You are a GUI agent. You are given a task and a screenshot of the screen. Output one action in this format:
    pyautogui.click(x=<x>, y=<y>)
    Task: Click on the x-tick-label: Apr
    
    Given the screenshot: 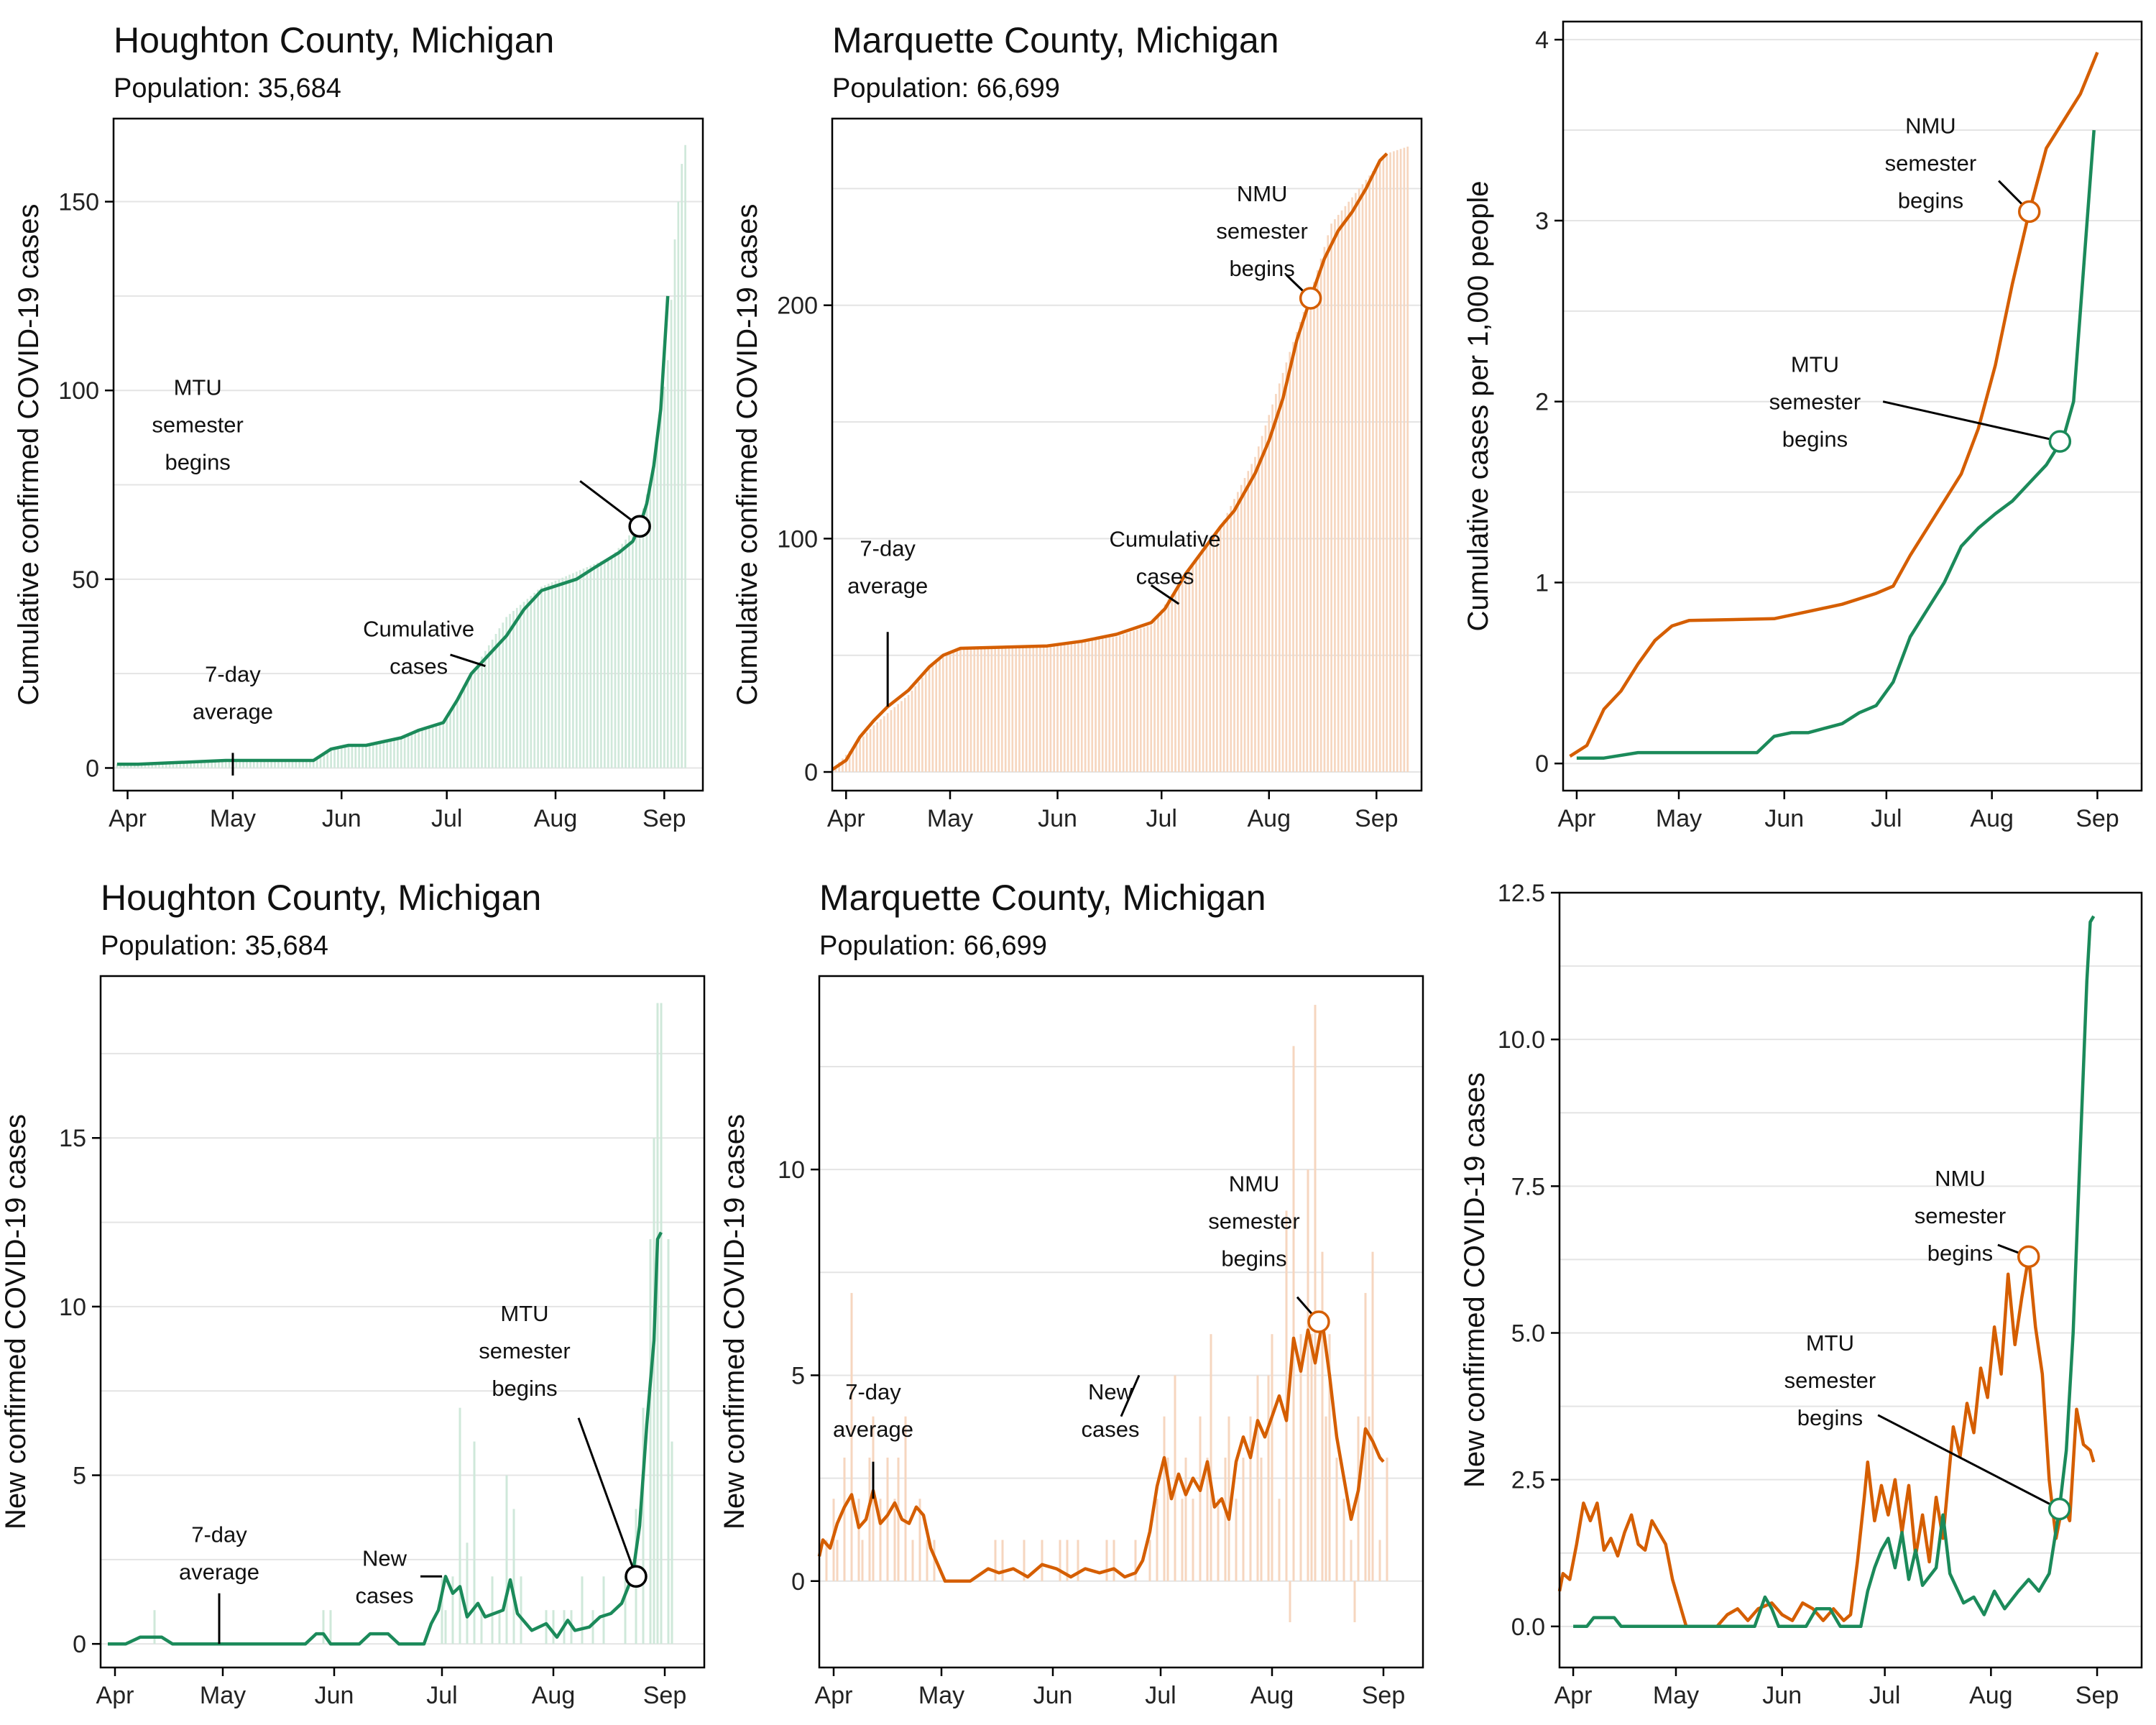 What is the action you would take?
    pyautogui.click(x=846, y=818)
    